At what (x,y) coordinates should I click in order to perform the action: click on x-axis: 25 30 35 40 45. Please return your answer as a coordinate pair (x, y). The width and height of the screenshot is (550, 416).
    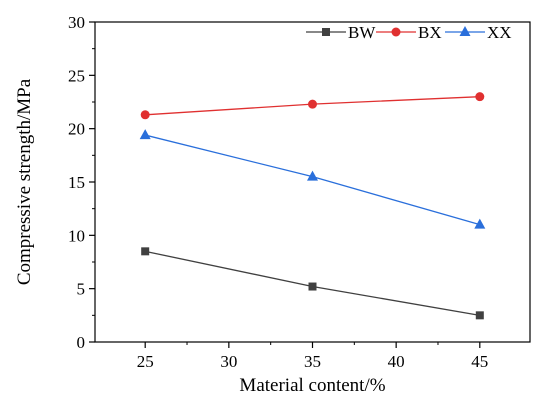
    Looking at the image, I should click on (312, 356).